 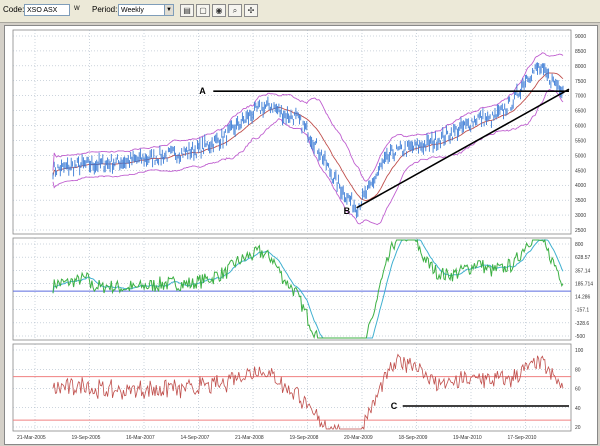 What do you see at coordinates (31, 438) in the screenshot?
I see `x-tick-label: 21-Mar-2005` at bounding box center [31, 438].